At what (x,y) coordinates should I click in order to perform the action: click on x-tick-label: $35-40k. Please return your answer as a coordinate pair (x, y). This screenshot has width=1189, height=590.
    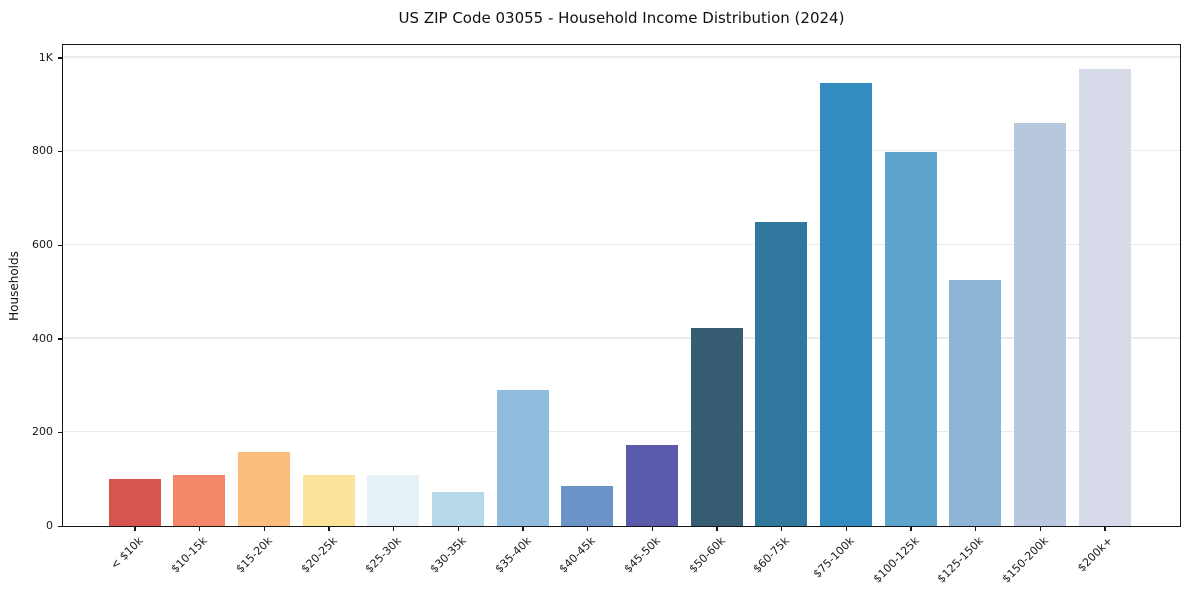
    Looking at the image, I should click on (513, 554).